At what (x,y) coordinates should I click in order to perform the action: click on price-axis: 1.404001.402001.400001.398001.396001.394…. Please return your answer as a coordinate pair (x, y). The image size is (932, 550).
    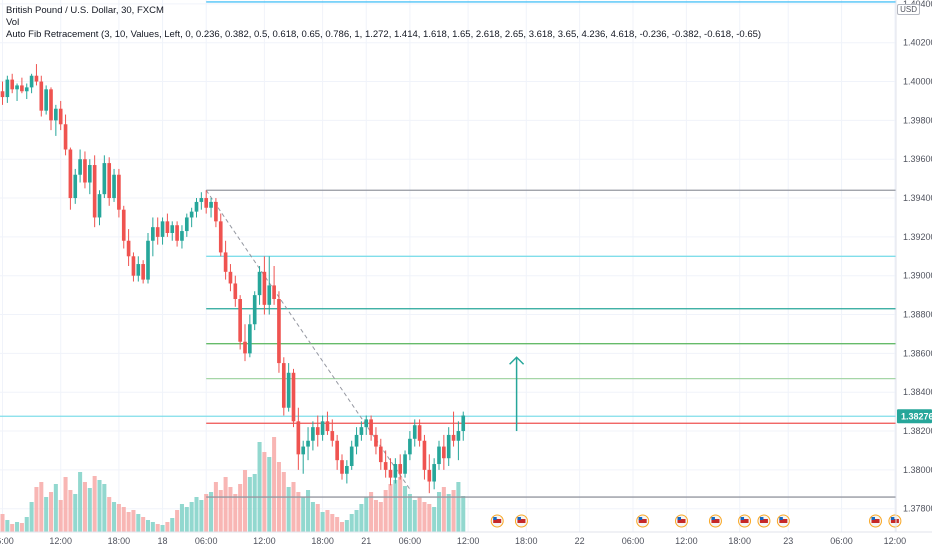
    Looking at the image, I should click on (917, 257).